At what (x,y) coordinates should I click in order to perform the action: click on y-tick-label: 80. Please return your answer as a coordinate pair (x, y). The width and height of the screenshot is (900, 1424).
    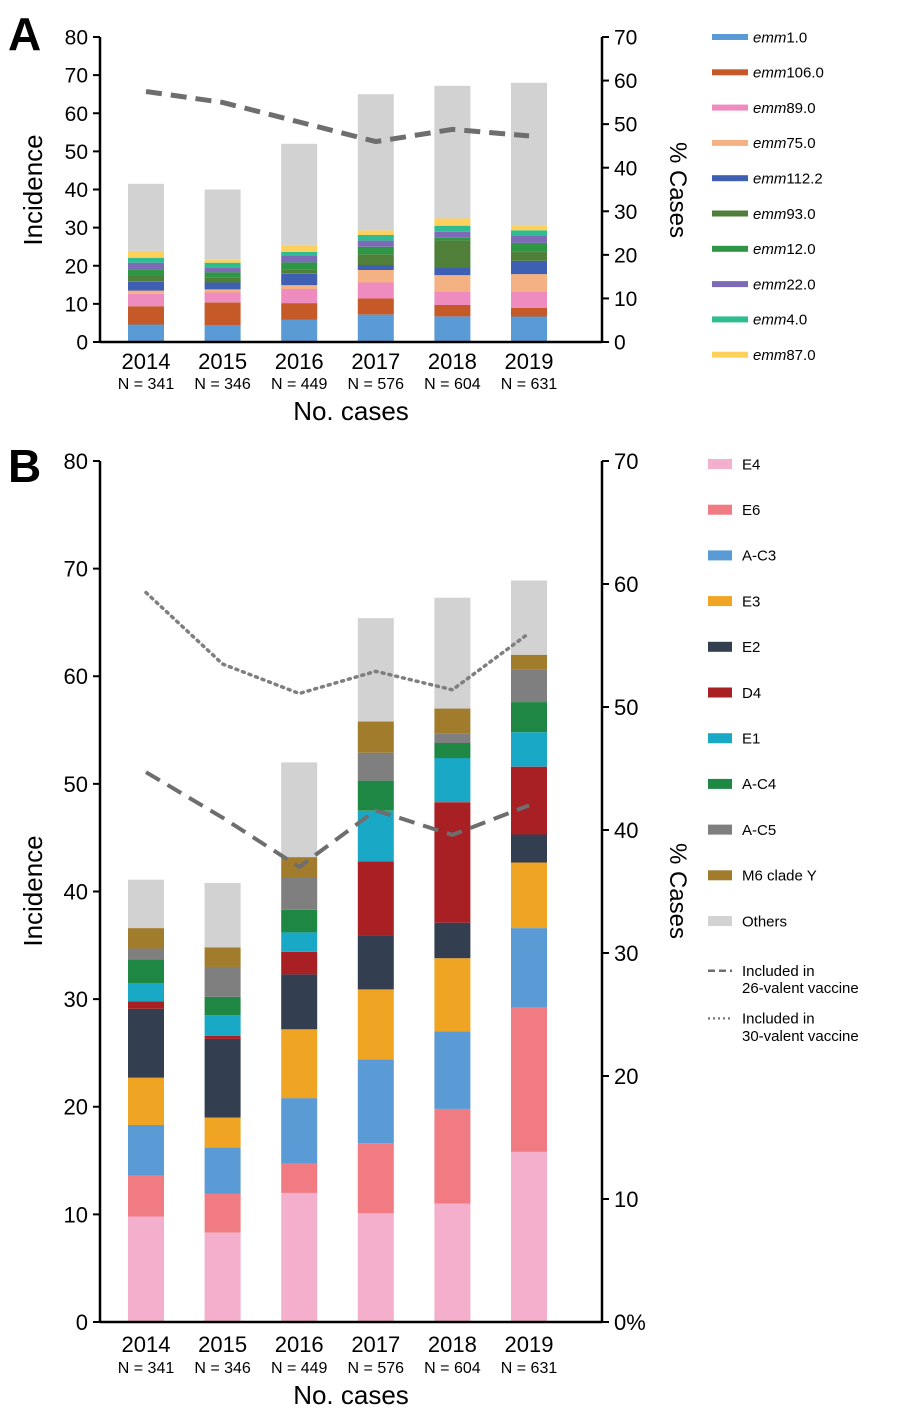
    Looking at the image, I should click on (76, 38).